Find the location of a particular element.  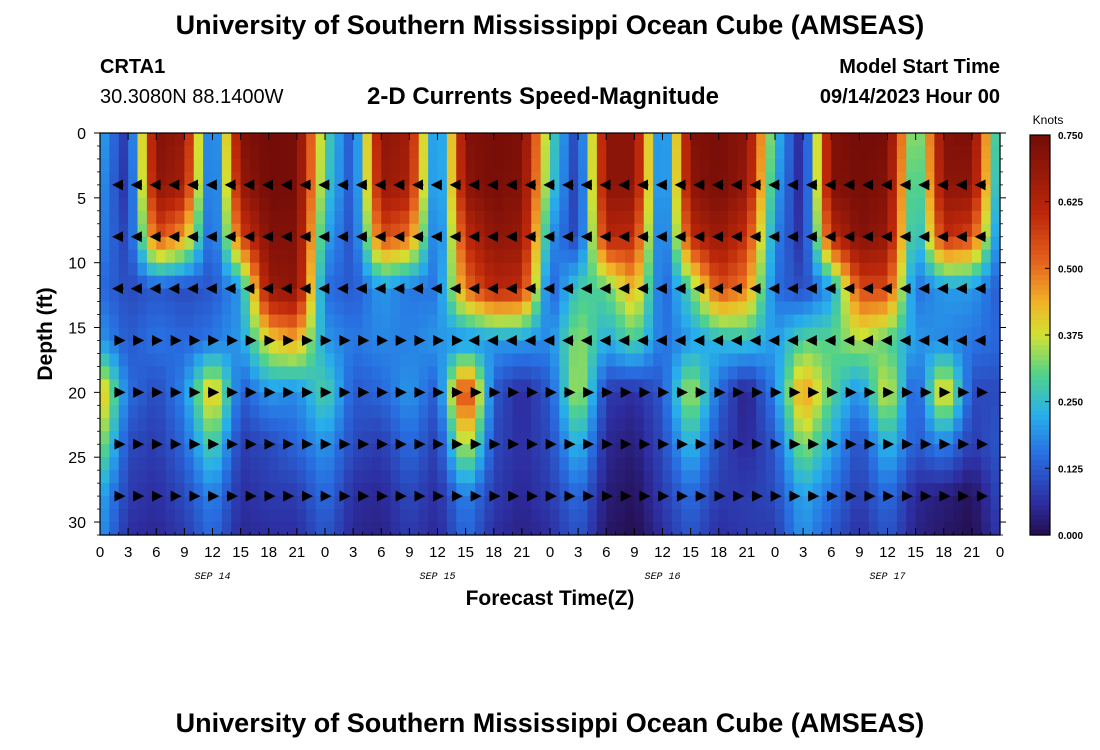

date-label: SEP 15 is located at coordinates (437, 577).